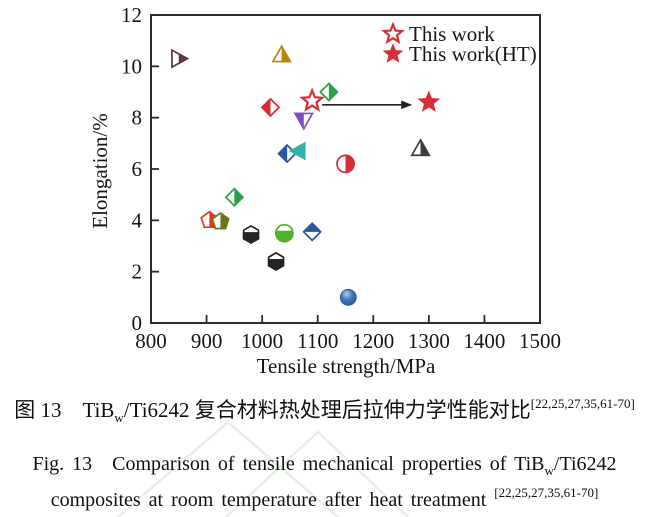 The image size is (649, 517). What do you see at coordinates (373, 341) in the screenshot?
I see `x-tick-label: 1200` at bounding box center [373, 341].